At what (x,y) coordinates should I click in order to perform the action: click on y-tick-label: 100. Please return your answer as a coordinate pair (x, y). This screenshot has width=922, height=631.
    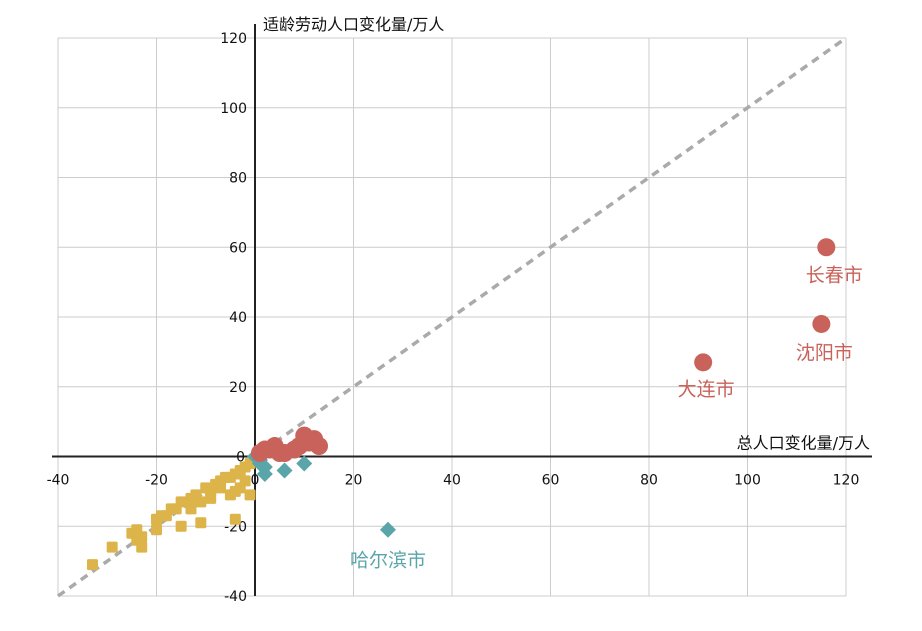
    Looking at the image, I should click on (233, 109).